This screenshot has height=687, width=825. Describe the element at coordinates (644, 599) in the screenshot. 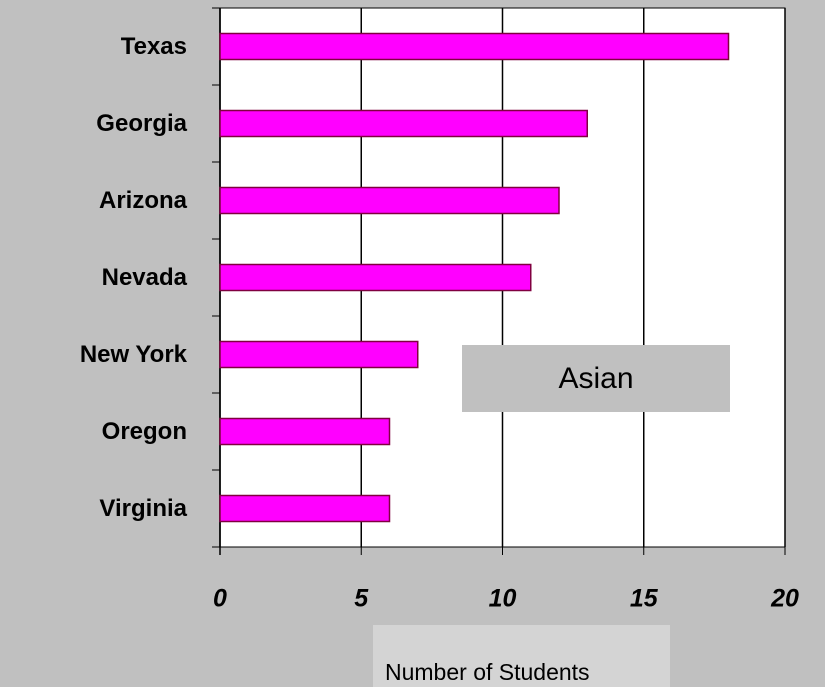

I see `x-tick-label: 15` at that location.